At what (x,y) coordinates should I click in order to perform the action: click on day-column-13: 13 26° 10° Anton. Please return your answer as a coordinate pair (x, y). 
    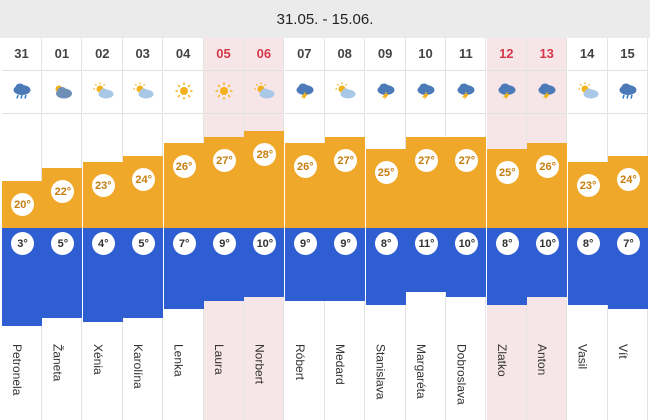
    Looking at the image, I should click on (547, 229).